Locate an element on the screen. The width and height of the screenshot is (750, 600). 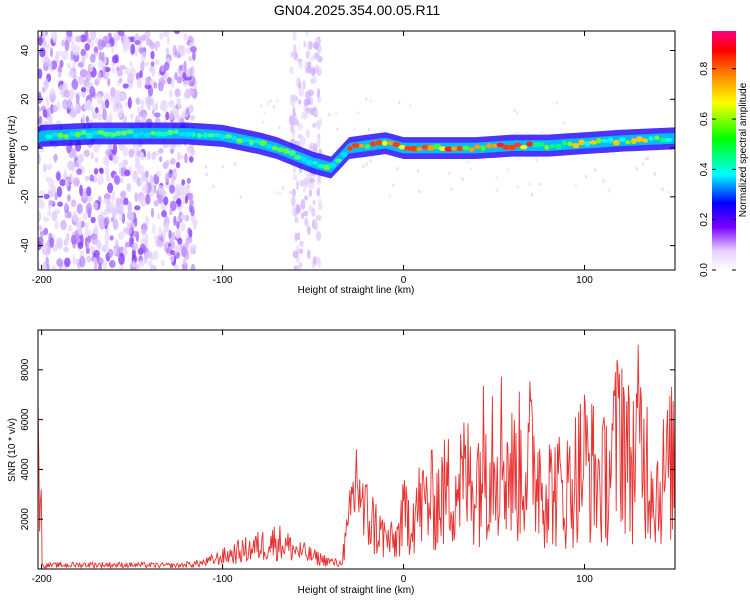
colorbar-ticks: 0.0 0.2 0.4 0.6 0.8 is located at coordinates (717, 169).